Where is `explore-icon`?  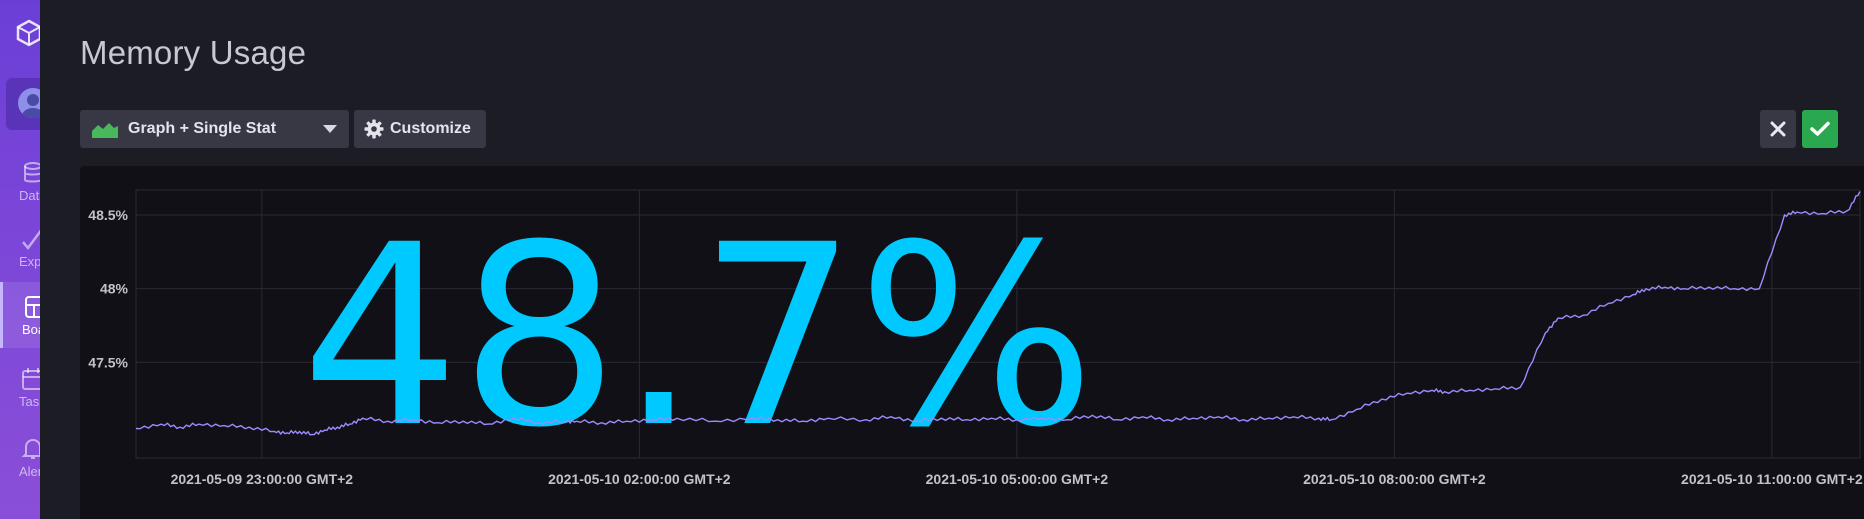
explore-icon is located at coordinates (31, 240).